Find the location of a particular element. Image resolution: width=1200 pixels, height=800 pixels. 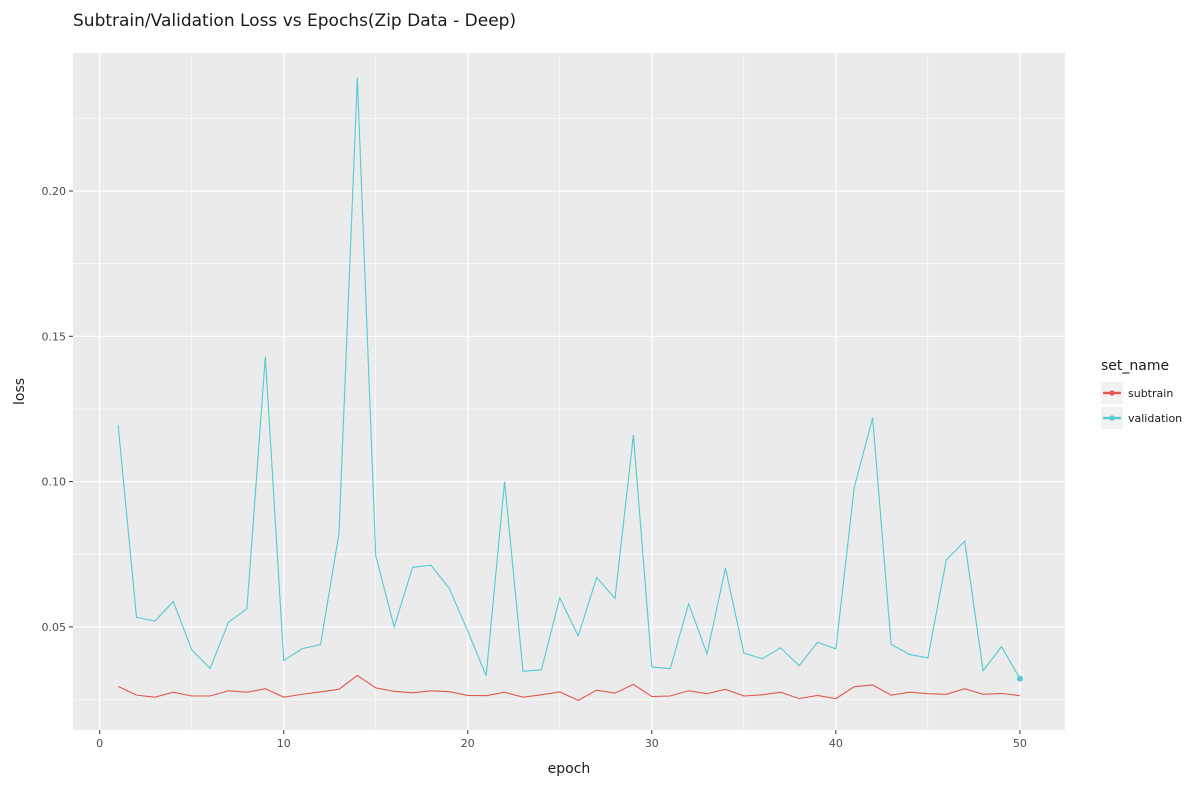

y-axis: 0.05 0.10 0.15 0.20 is located at coordinates (57, 409).